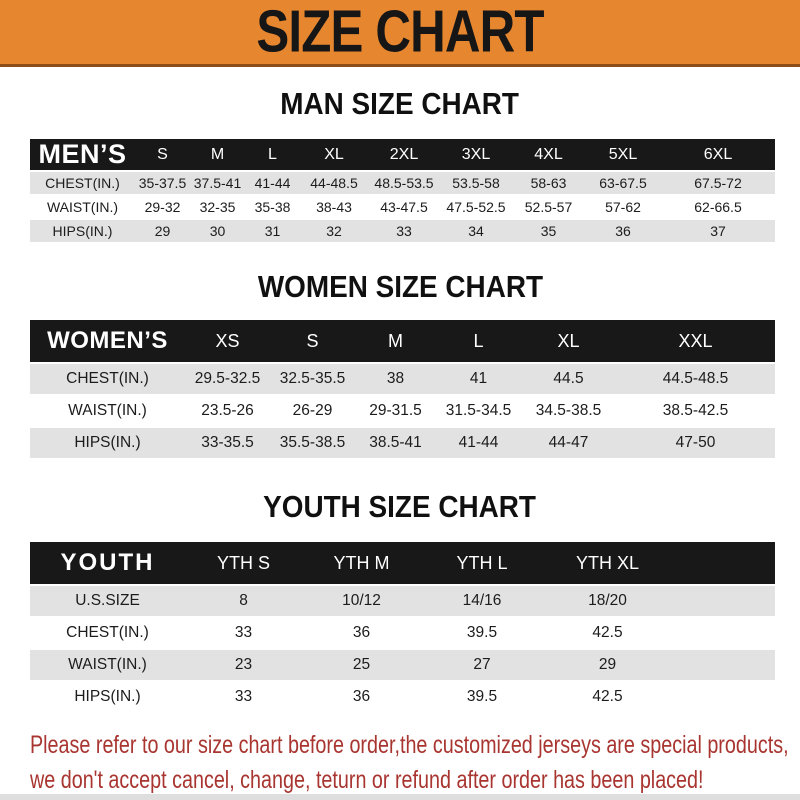  I want to click on women-header-row: WOMEN’S XS S M L XL XXL, so click(402, 341).